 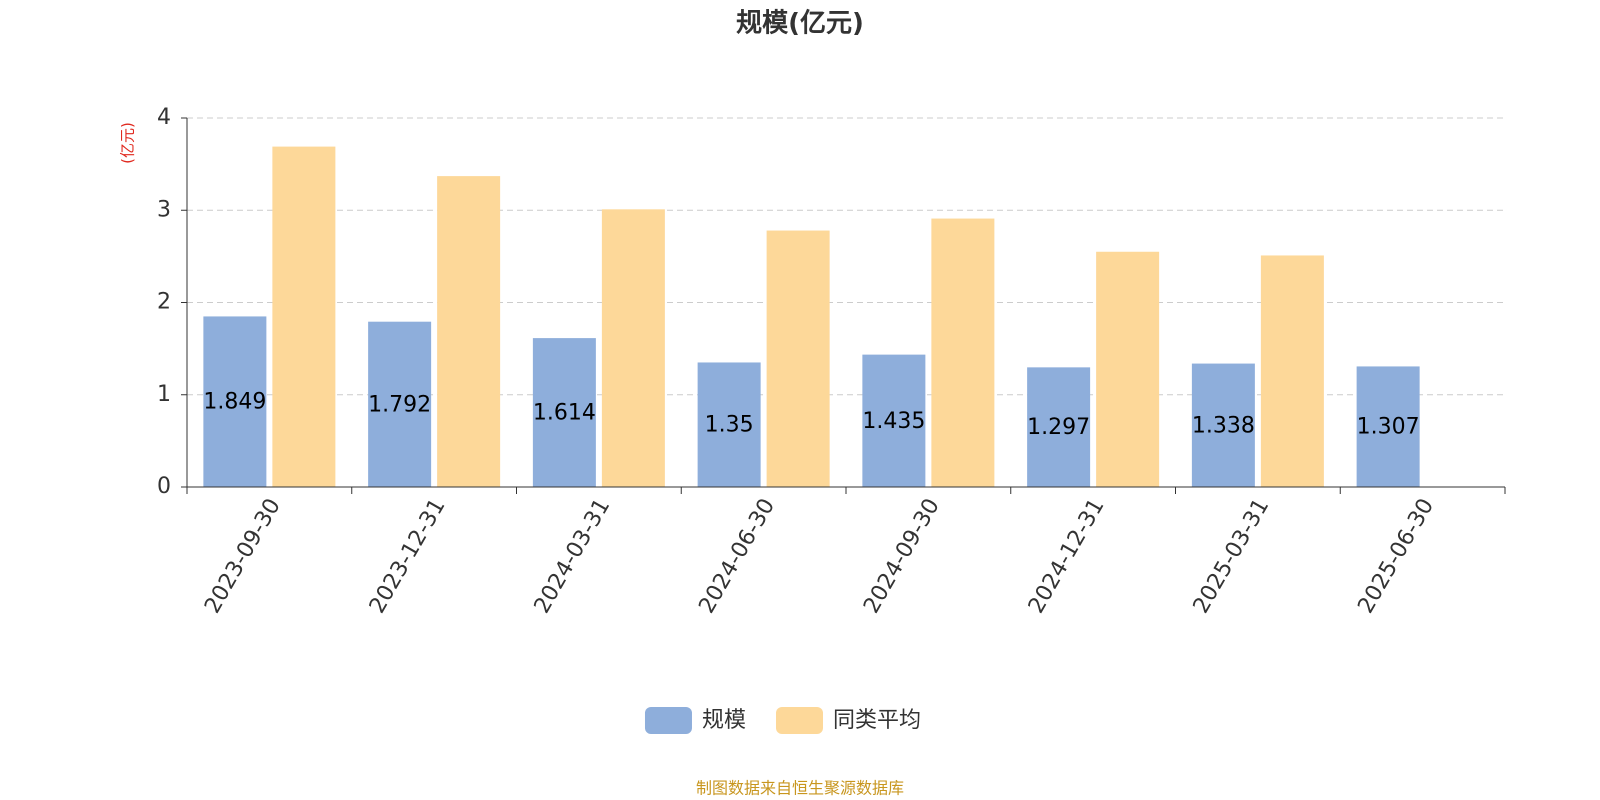 I want to click on y-tick-label: 3, so click(x=164, y=209).